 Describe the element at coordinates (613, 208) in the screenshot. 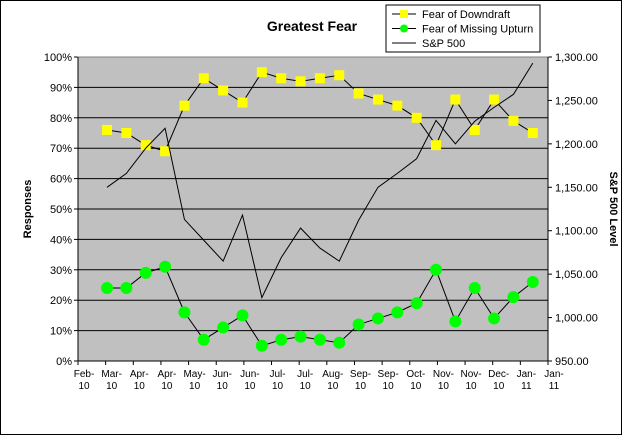

I see `y2-axis-title: S&P 500 Level` at that location.